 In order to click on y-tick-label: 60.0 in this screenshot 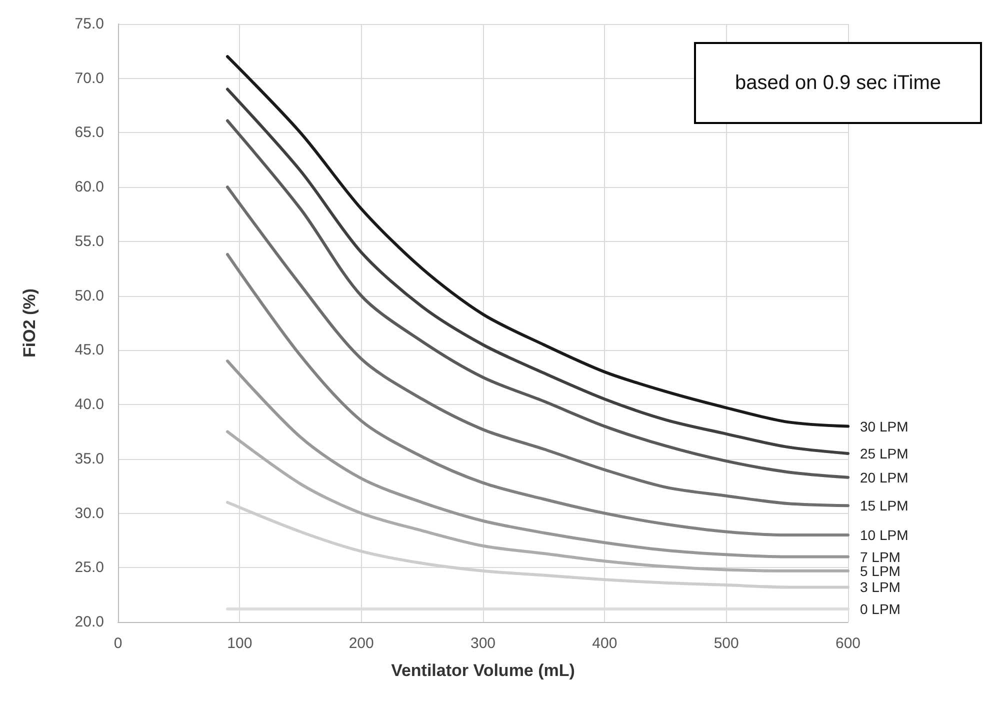, I will do `click(89, 187)`.